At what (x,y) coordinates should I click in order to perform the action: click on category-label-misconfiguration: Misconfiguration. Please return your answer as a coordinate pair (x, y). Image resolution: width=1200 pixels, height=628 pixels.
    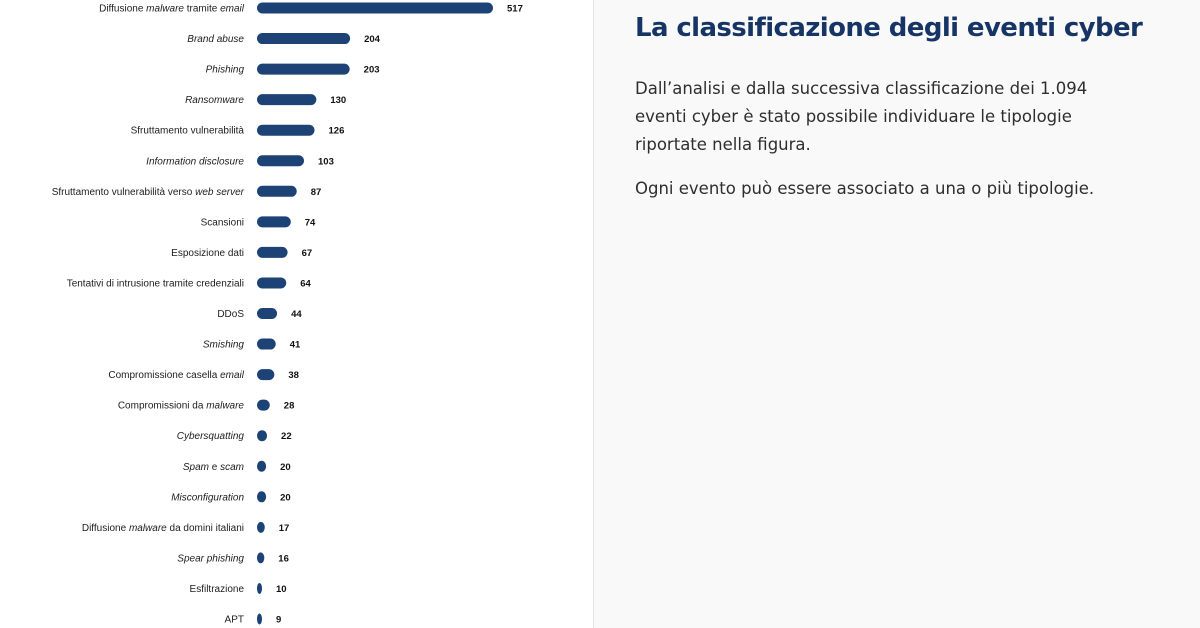
    Looking at the image, I should click on (207, 497).